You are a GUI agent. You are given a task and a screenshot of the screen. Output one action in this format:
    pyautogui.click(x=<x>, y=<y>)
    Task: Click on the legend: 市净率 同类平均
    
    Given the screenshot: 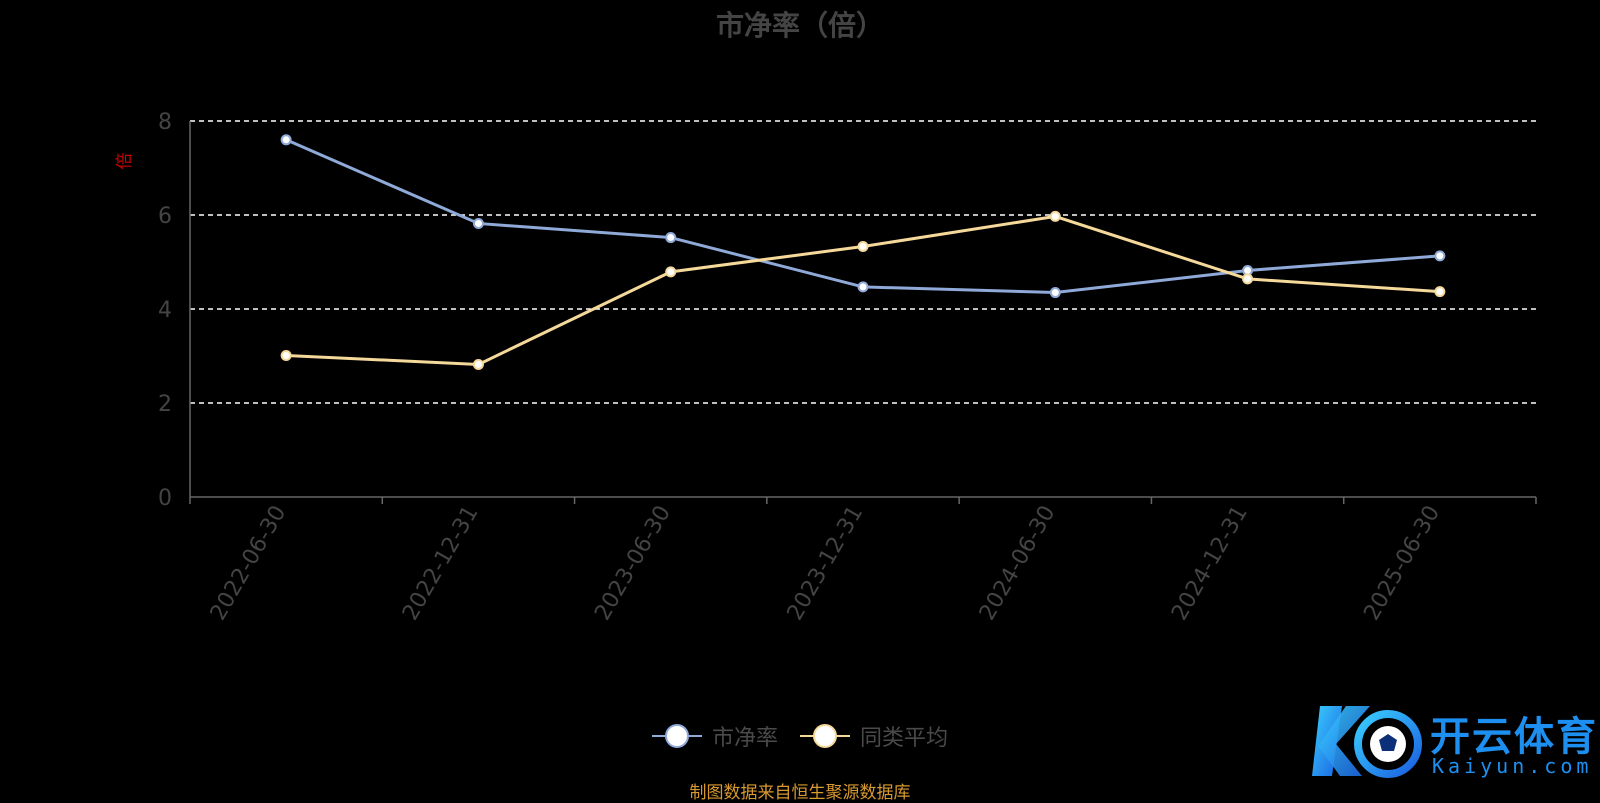 What is the action you would take?
    pyautogui.click(x=800, y=736)
    